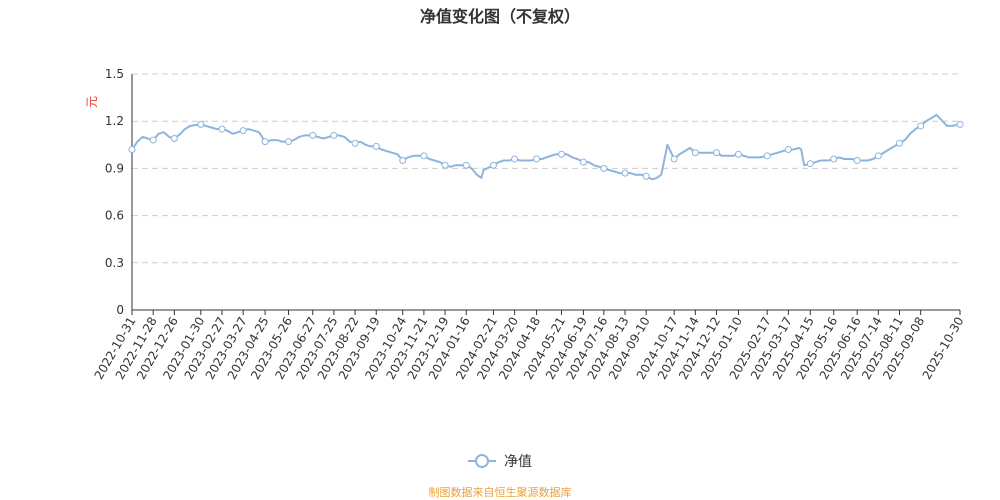 This screenshot has height=500, width=1000. Describe the element at coordinates (114, 168) in the screenshot. I see `y-tick-label: 0.9` at that location.